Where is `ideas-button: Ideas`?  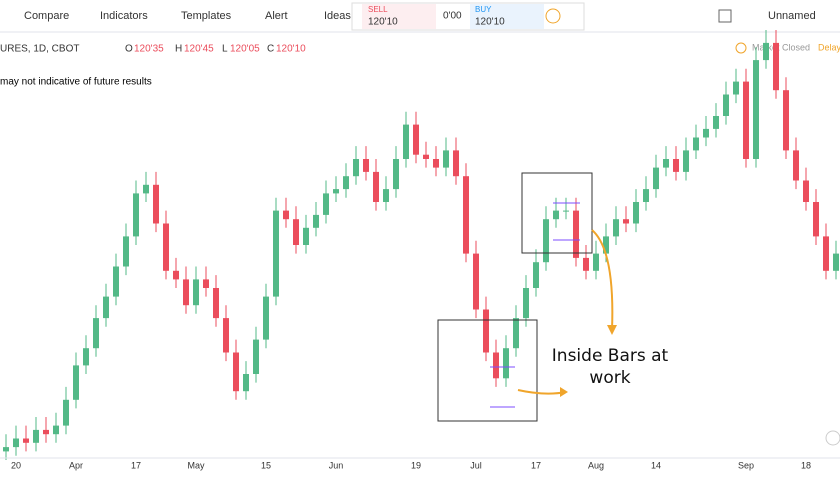
ideas-button: Ideas is located at coordinates (337, 16).